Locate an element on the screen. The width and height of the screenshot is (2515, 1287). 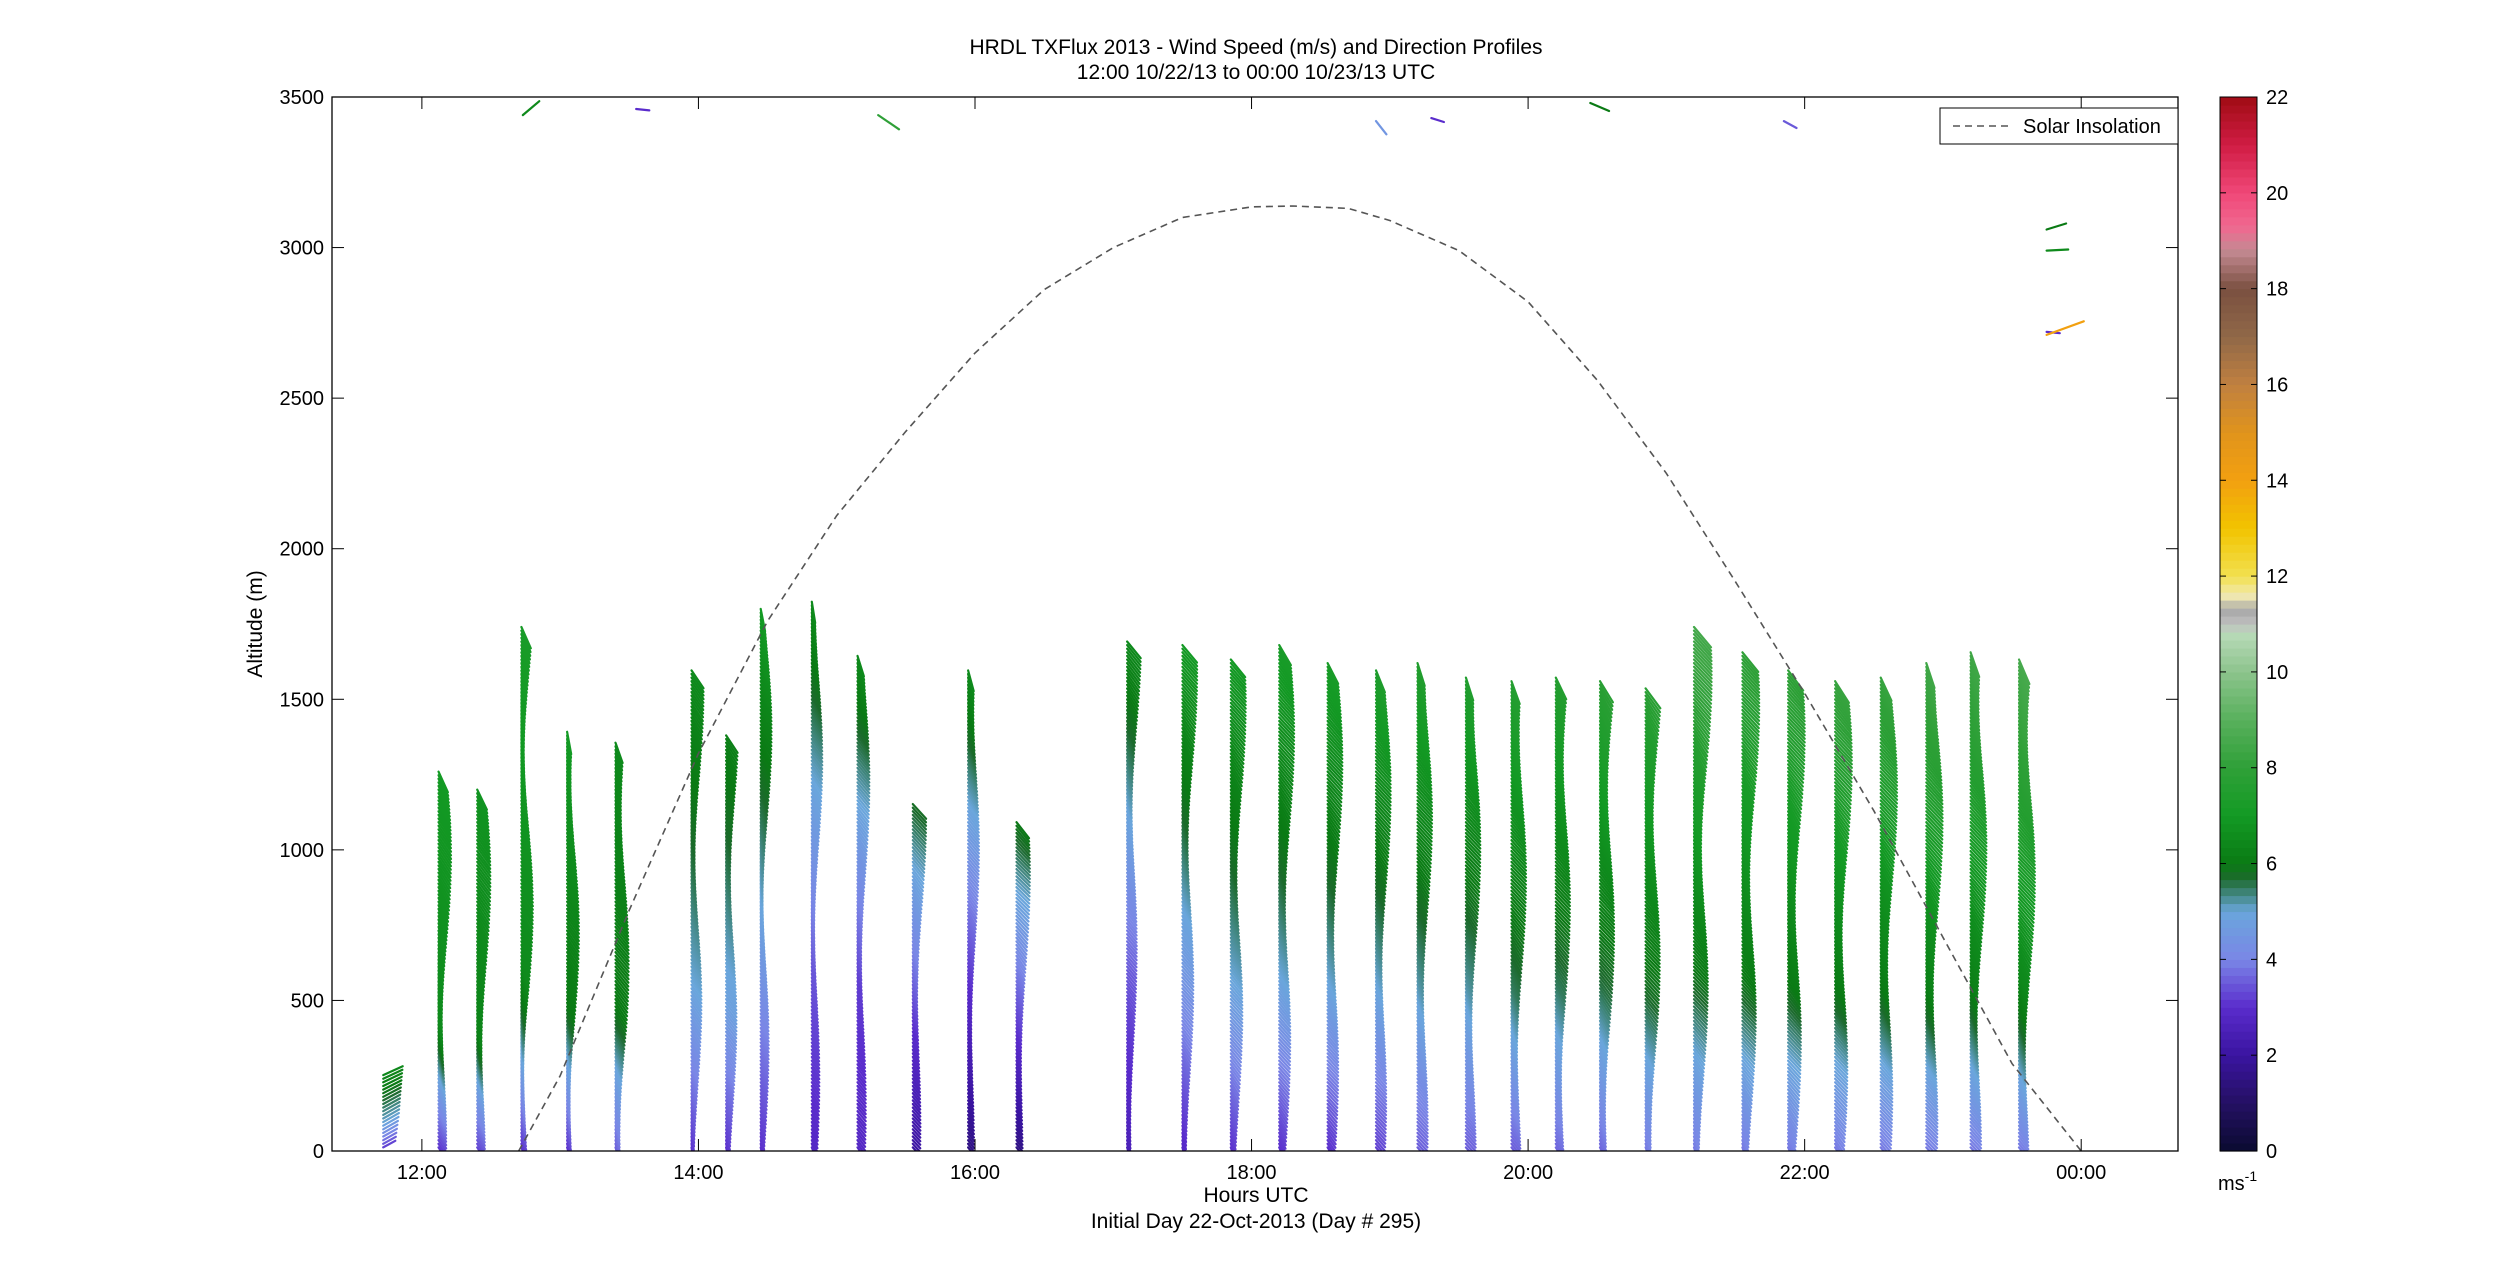
colorbar-tick-label: 8 is located at coordinates (2271, 769).